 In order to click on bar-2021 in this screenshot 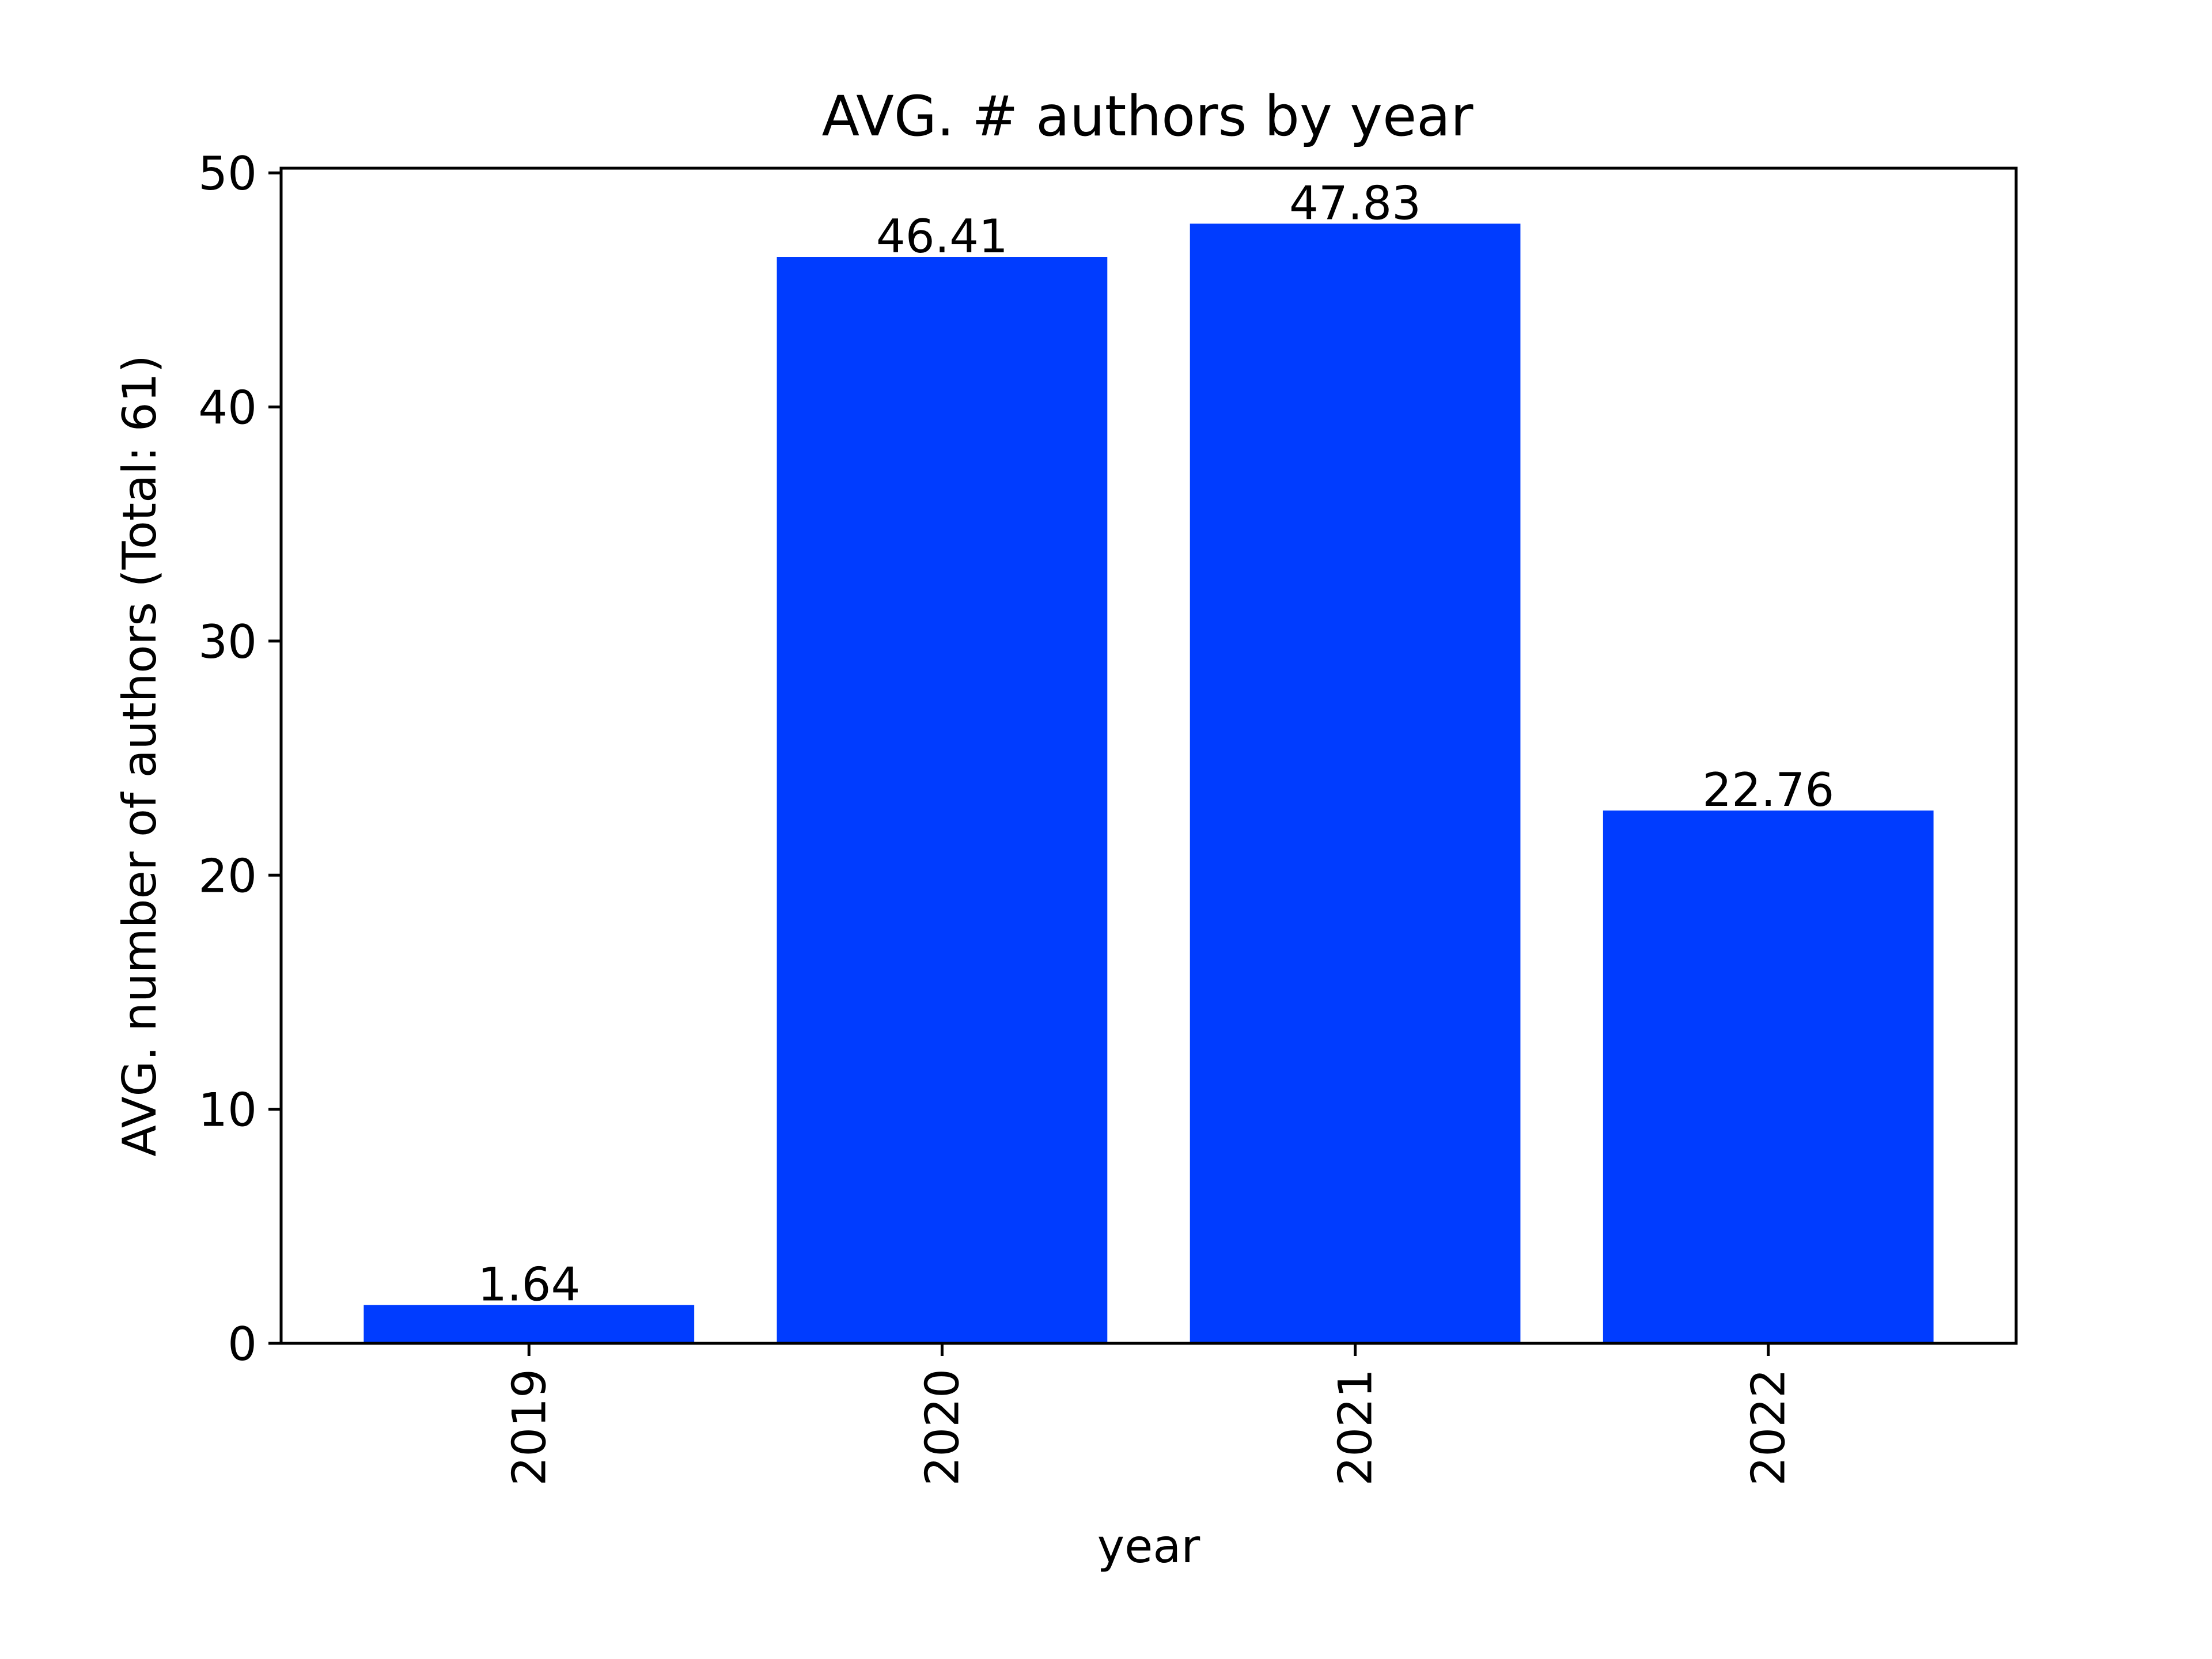, I will do `click(1355, 783)`.